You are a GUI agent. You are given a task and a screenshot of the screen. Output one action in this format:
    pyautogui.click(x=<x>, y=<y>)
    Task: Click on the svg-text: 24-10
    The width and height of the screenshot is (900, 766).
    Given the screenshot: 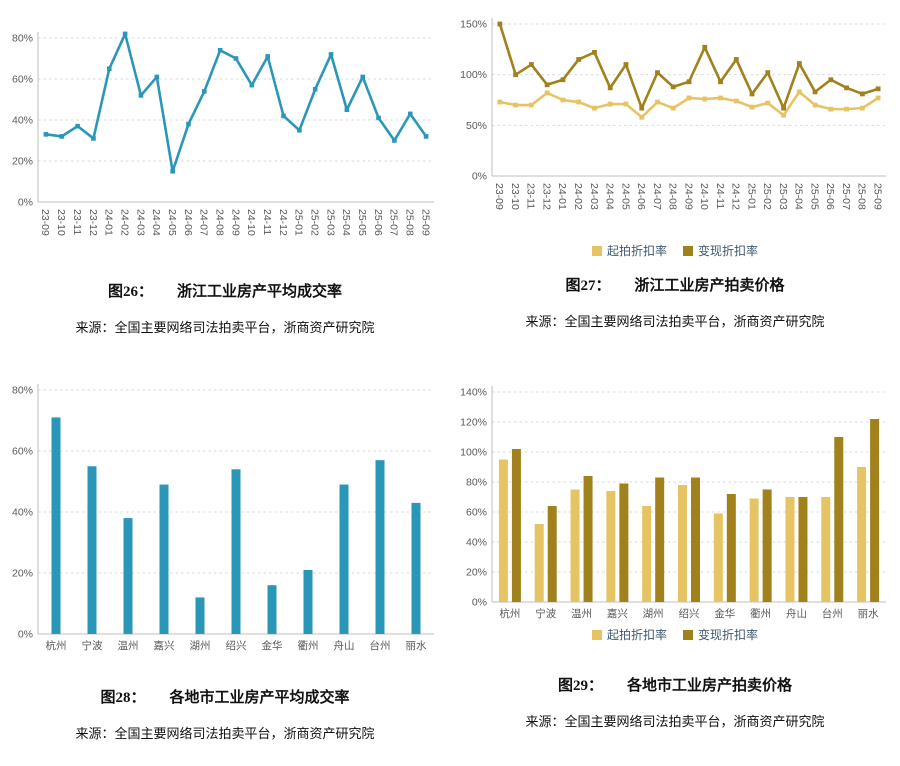 What is the action you would take?
    pyautogui.click(x=251, y=222)
    